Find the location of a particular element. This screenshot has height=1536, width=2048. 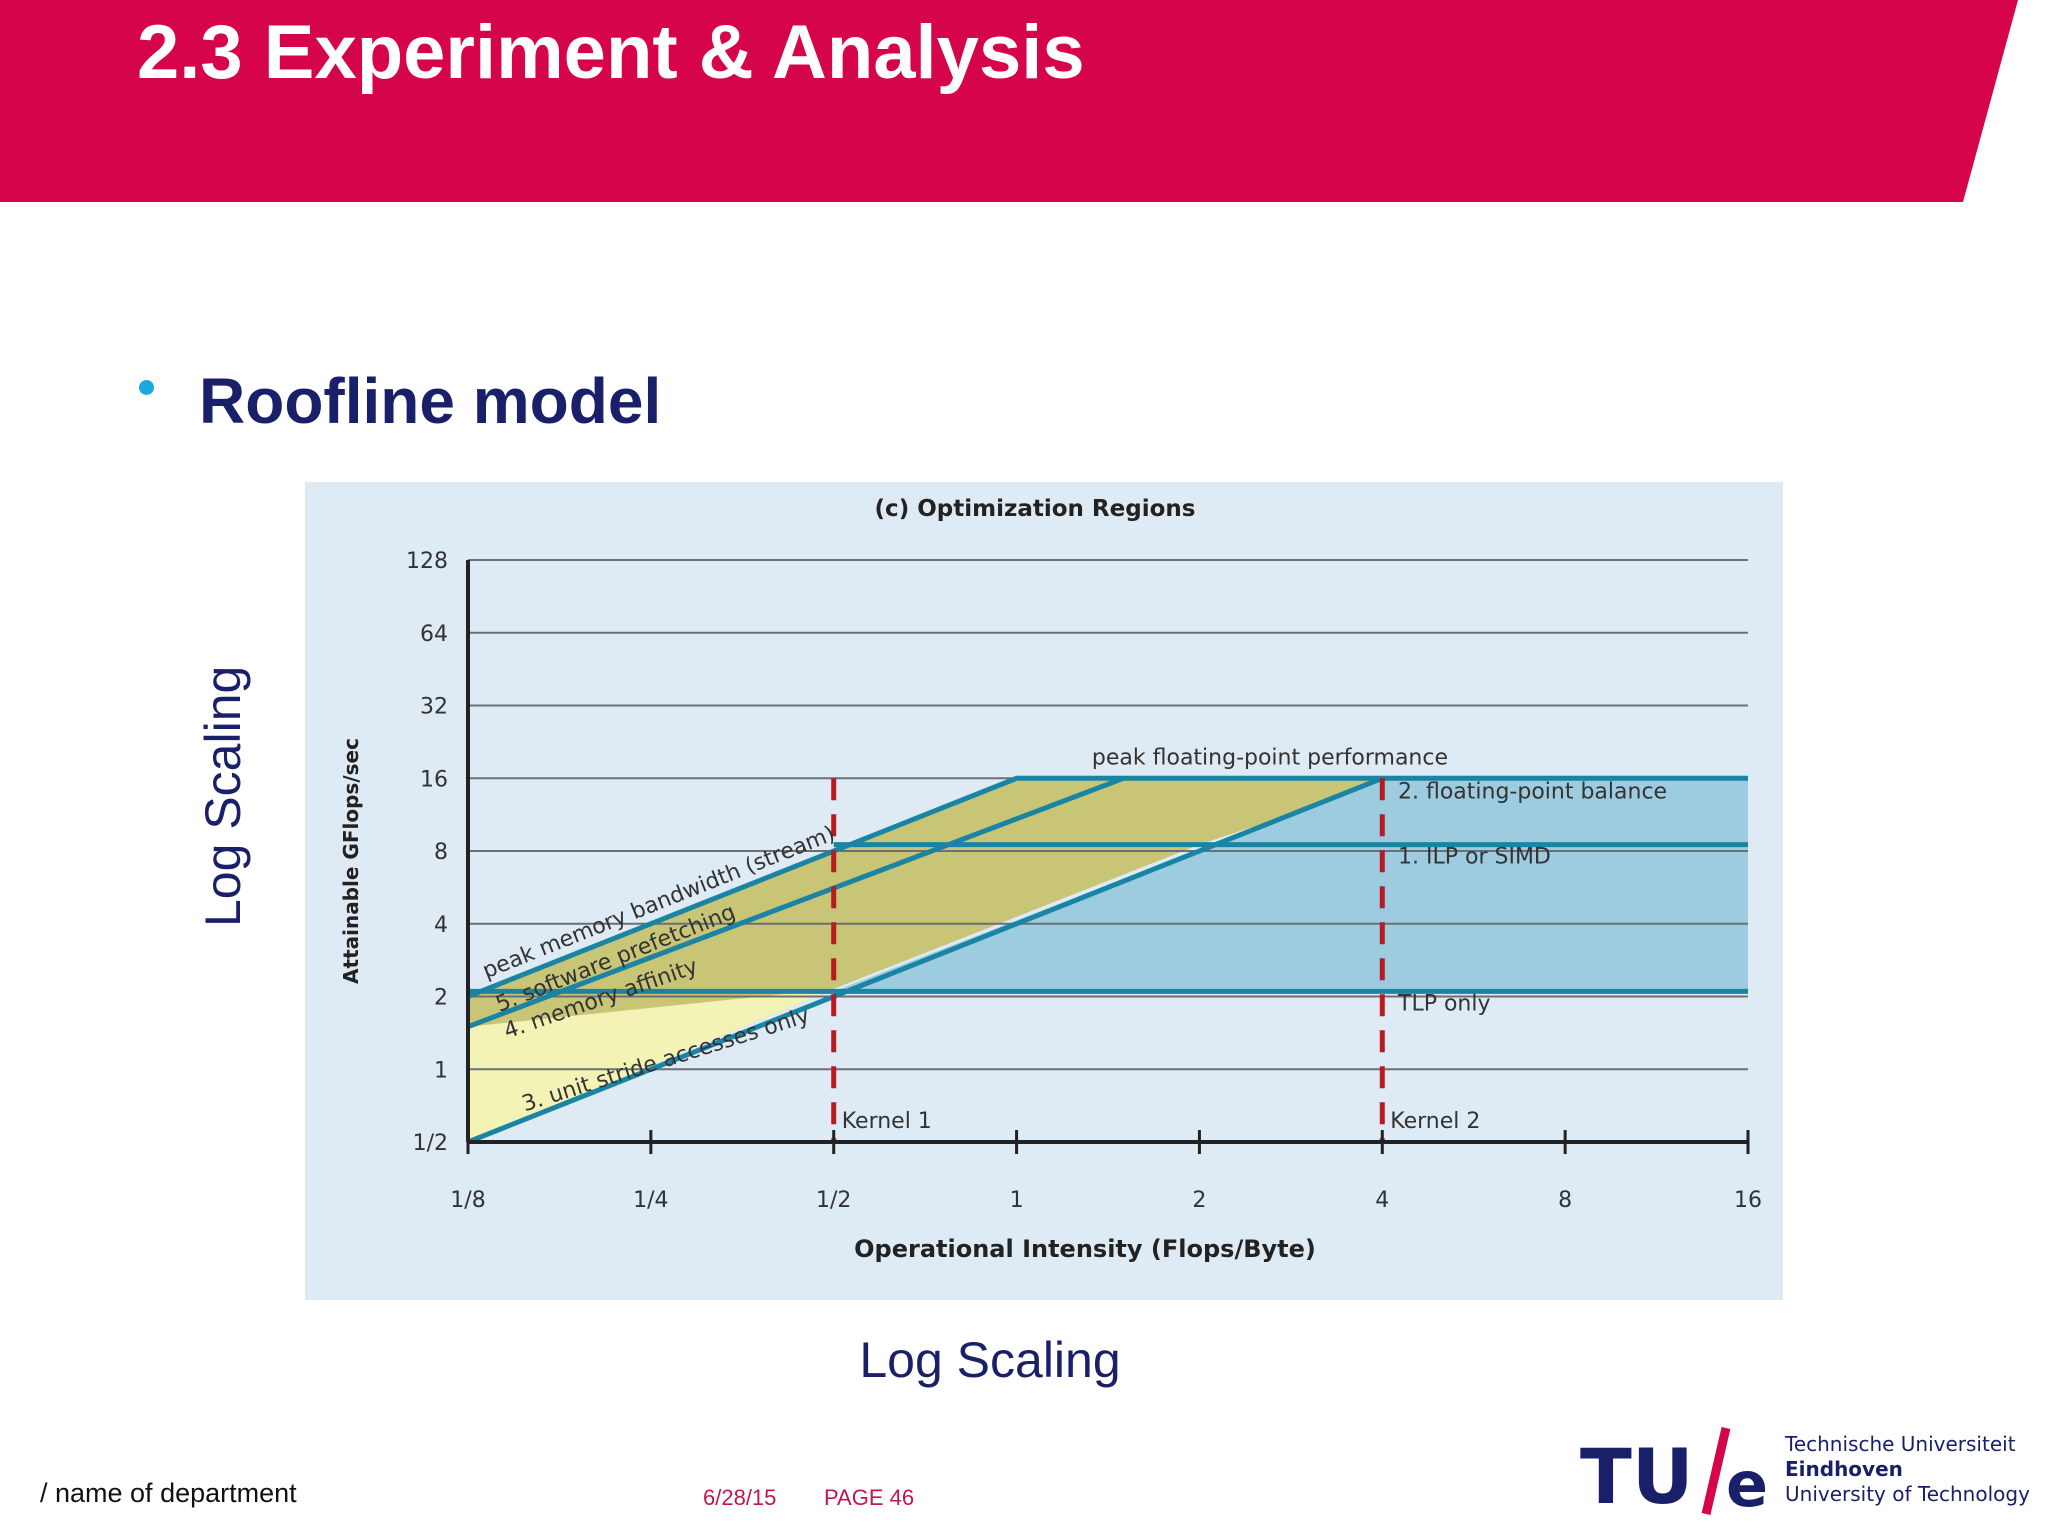

y-axis-title: Attainable GFlops/sec is located at coordinates (351, 861).